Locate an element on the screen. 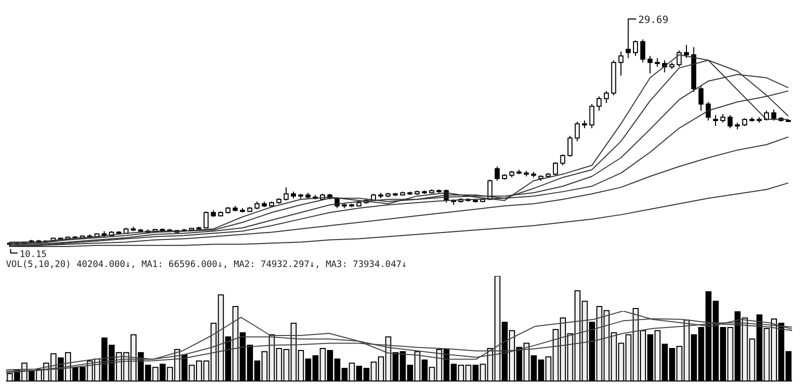  chart-title: VOL(5,10,20) 40204.000↓, MA1: 66596.000↓, MA2: 74932.297↓, MA3: 73934.047↓ is located at coordinates (206, 265).